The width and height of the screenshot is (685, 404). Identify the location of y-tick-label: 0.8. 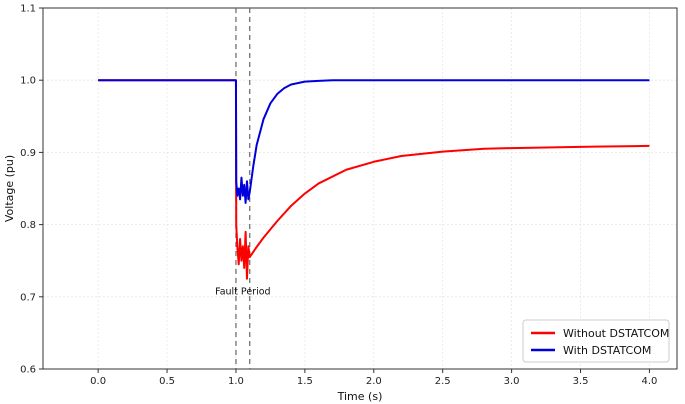
(28, 225).